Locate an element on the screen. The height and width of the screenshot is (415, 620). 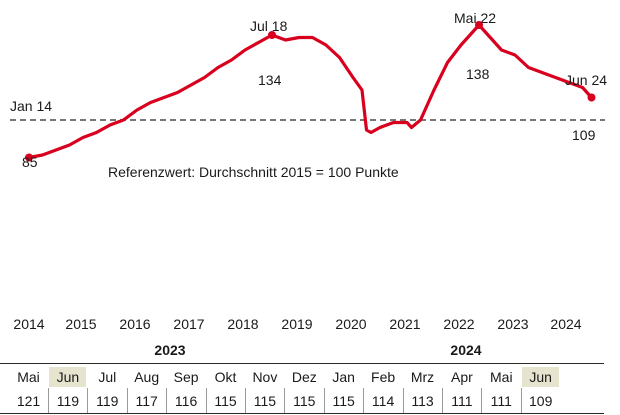
label-mai22: Mai 22 is located at coordinates (475, 18).